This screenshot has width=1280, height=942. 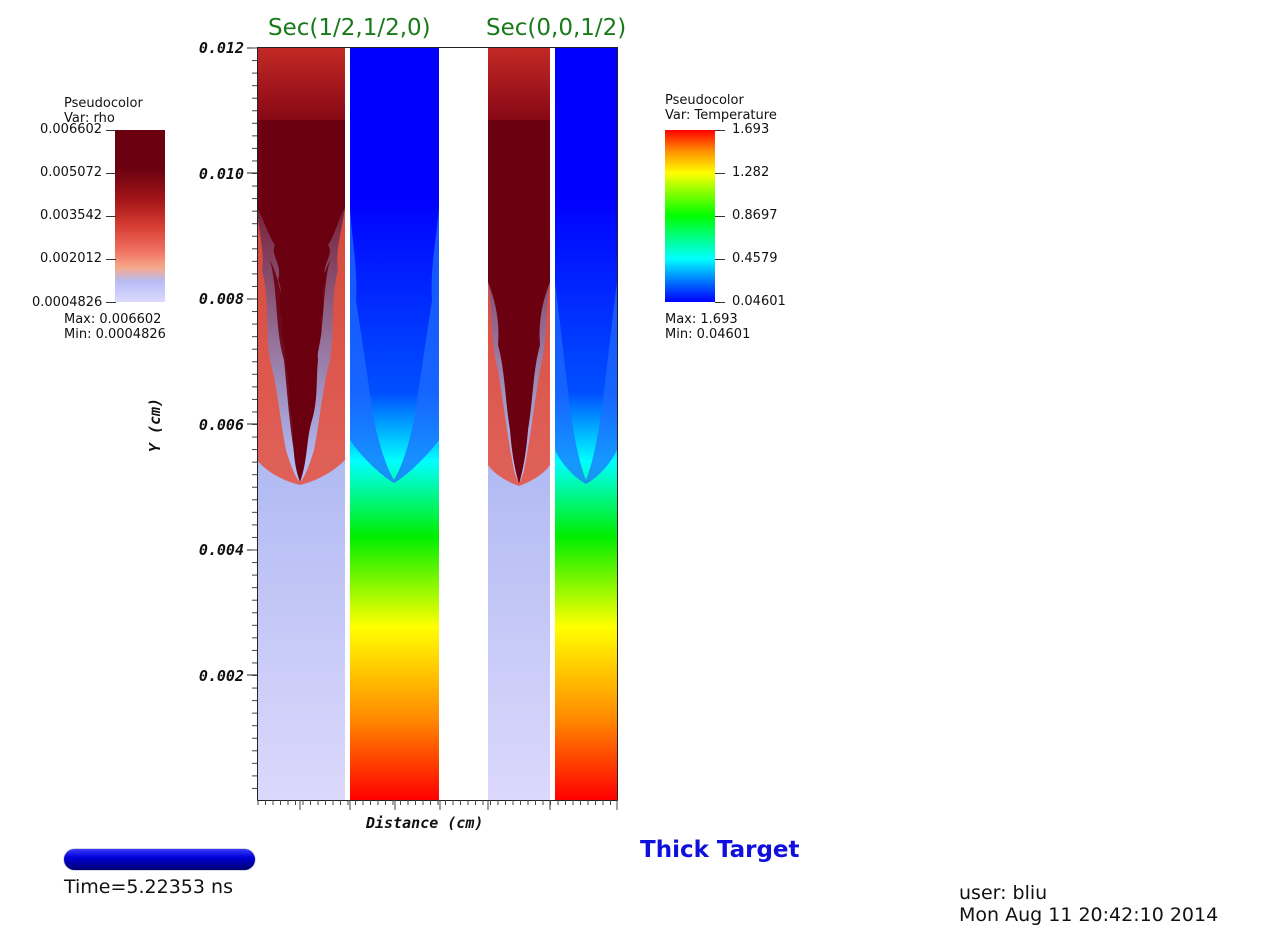 What do you see at coordinates (751, 129) in the screenshot?
I see `legend-temp-tick-label: 1.693` at bounding box center [751, 129].